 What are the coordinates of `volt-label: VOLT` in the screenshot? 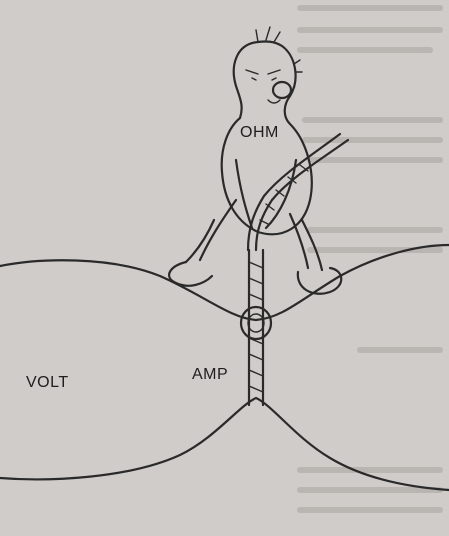 It's located at (47, 382).